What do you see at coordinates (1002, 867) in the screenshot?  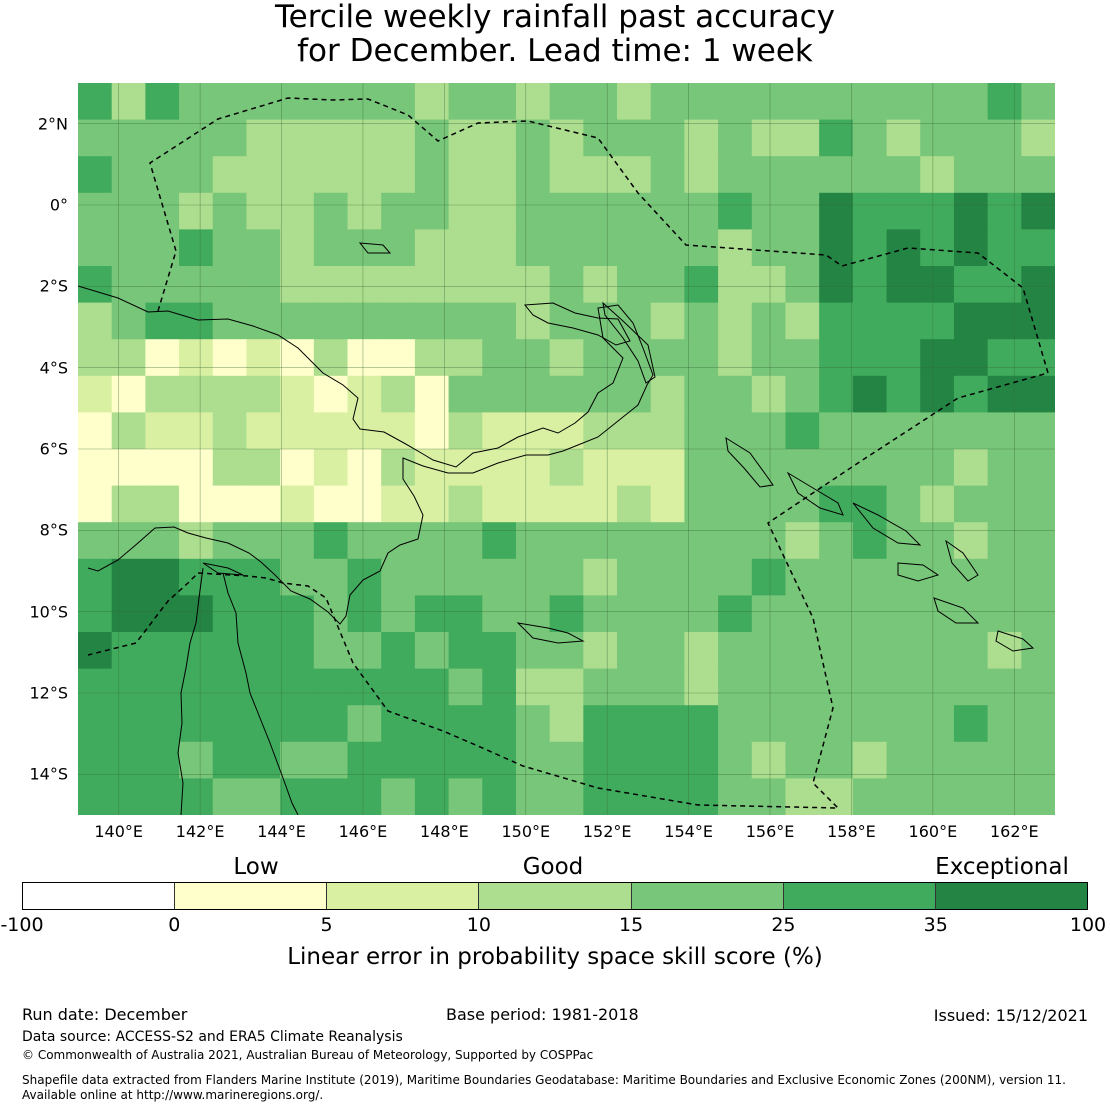 I see `category-label-exceptional: Exceptional` at bounding box center [1002, 867].